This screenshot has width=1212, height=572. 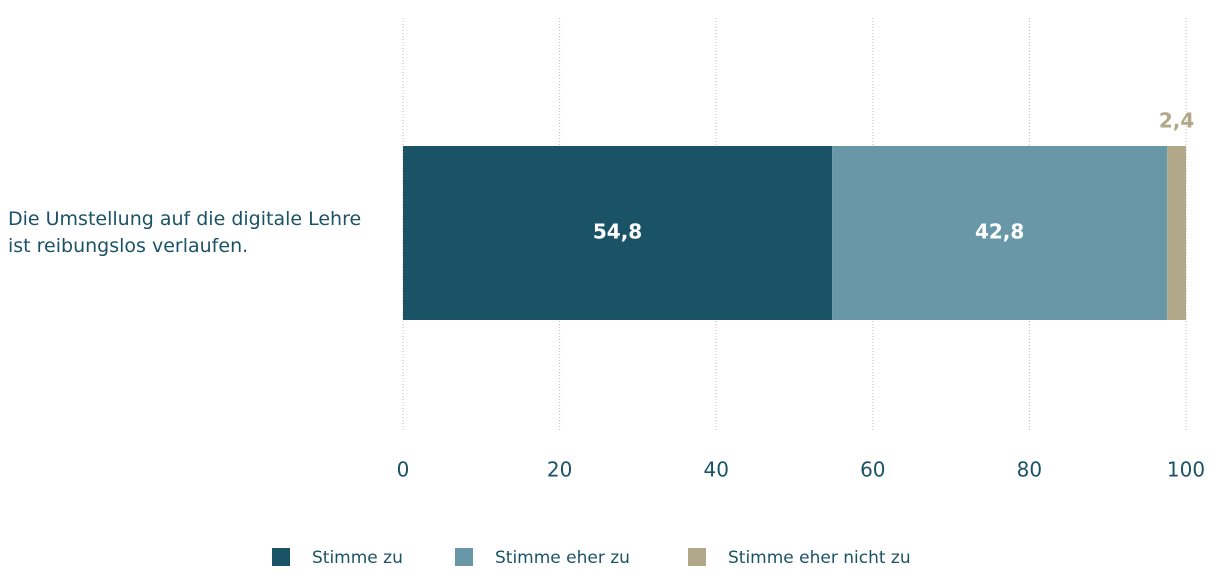 I want to click on value-label: 42,8, so click(x=999, y=232).